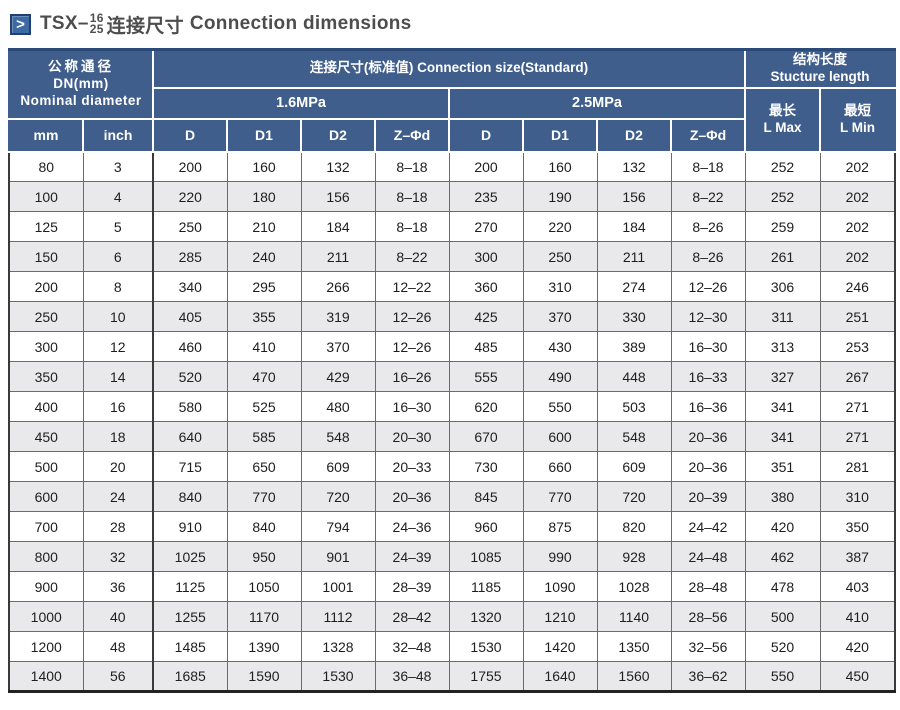 The image size is (900, 710). What do you see at coordinates (634, 167) in the screenshot?
I see `table-cell: 132` at bounding box center [634, 167].